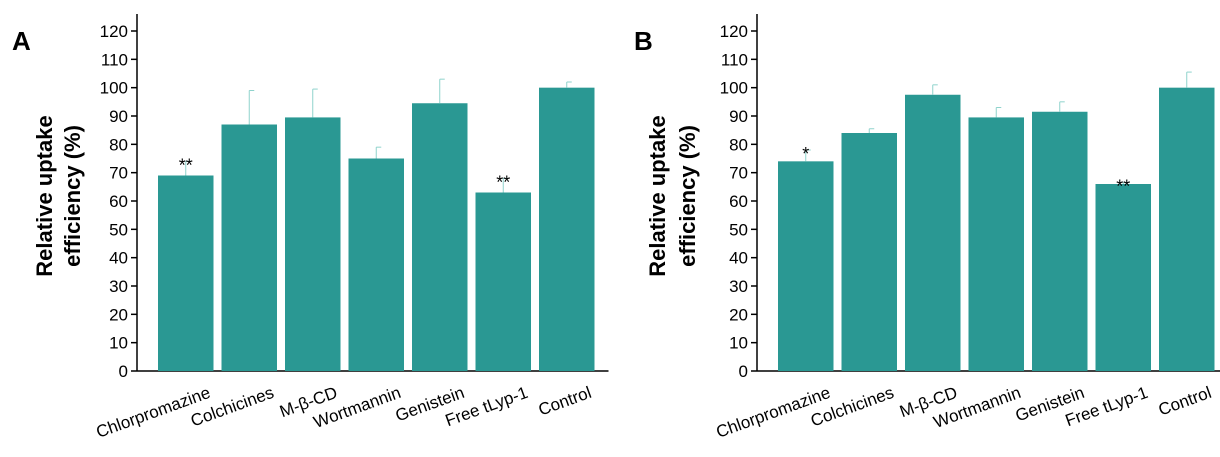  What do you see at coordinates (643, 41) in the screenshot?
I see `panel-letter: B` at bounding box center [643, 41].